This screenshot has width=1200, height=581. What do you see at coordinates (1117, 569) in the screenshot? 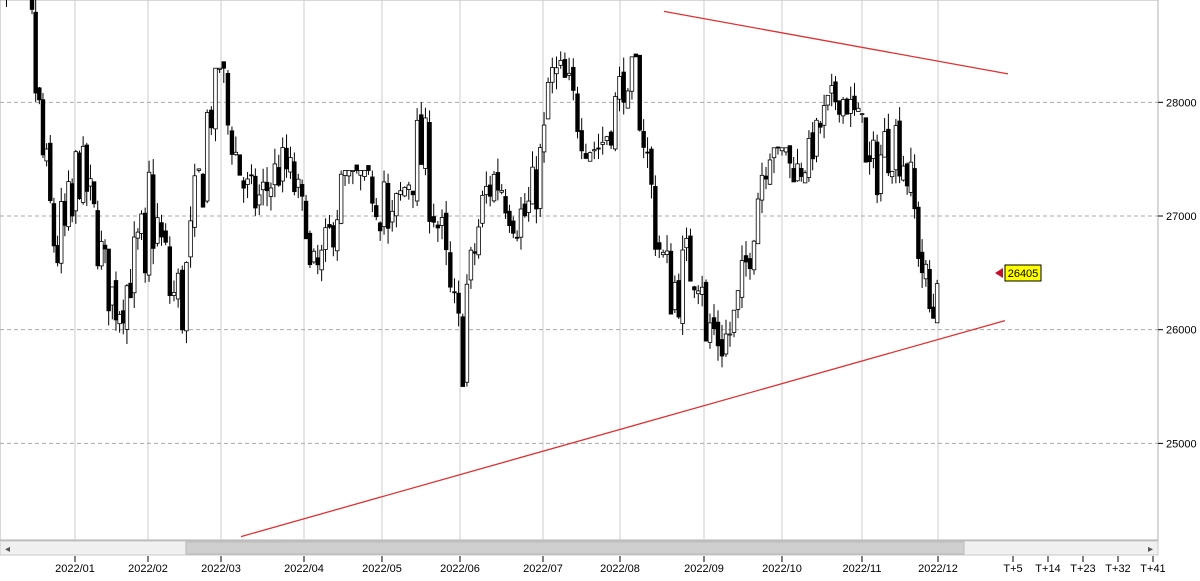
I see `x-tick-label: T+32` at bounding box center [1117, 569].